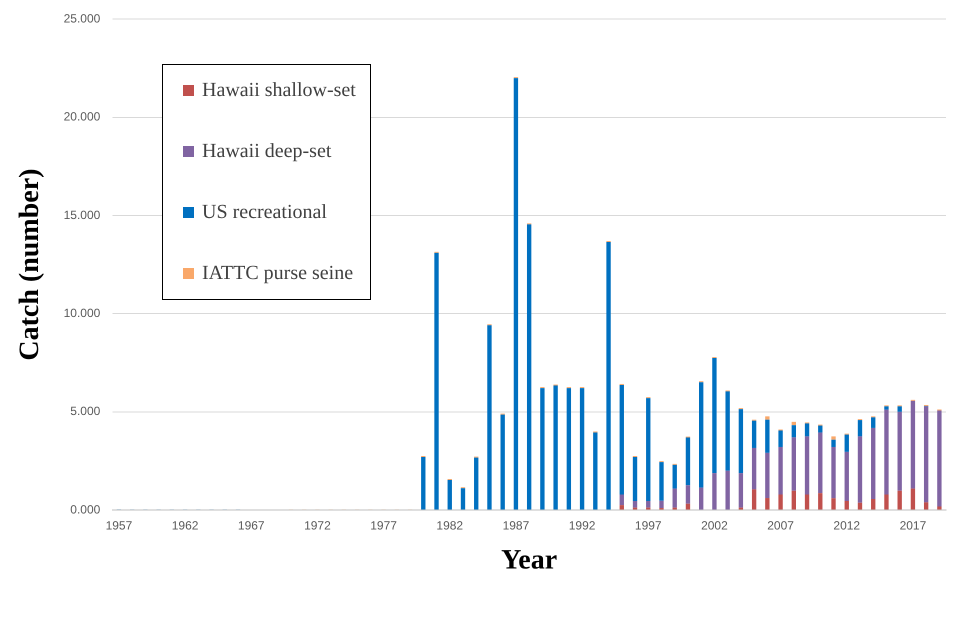  I want to click on x-tick-label: 1992, so click(582, 525).